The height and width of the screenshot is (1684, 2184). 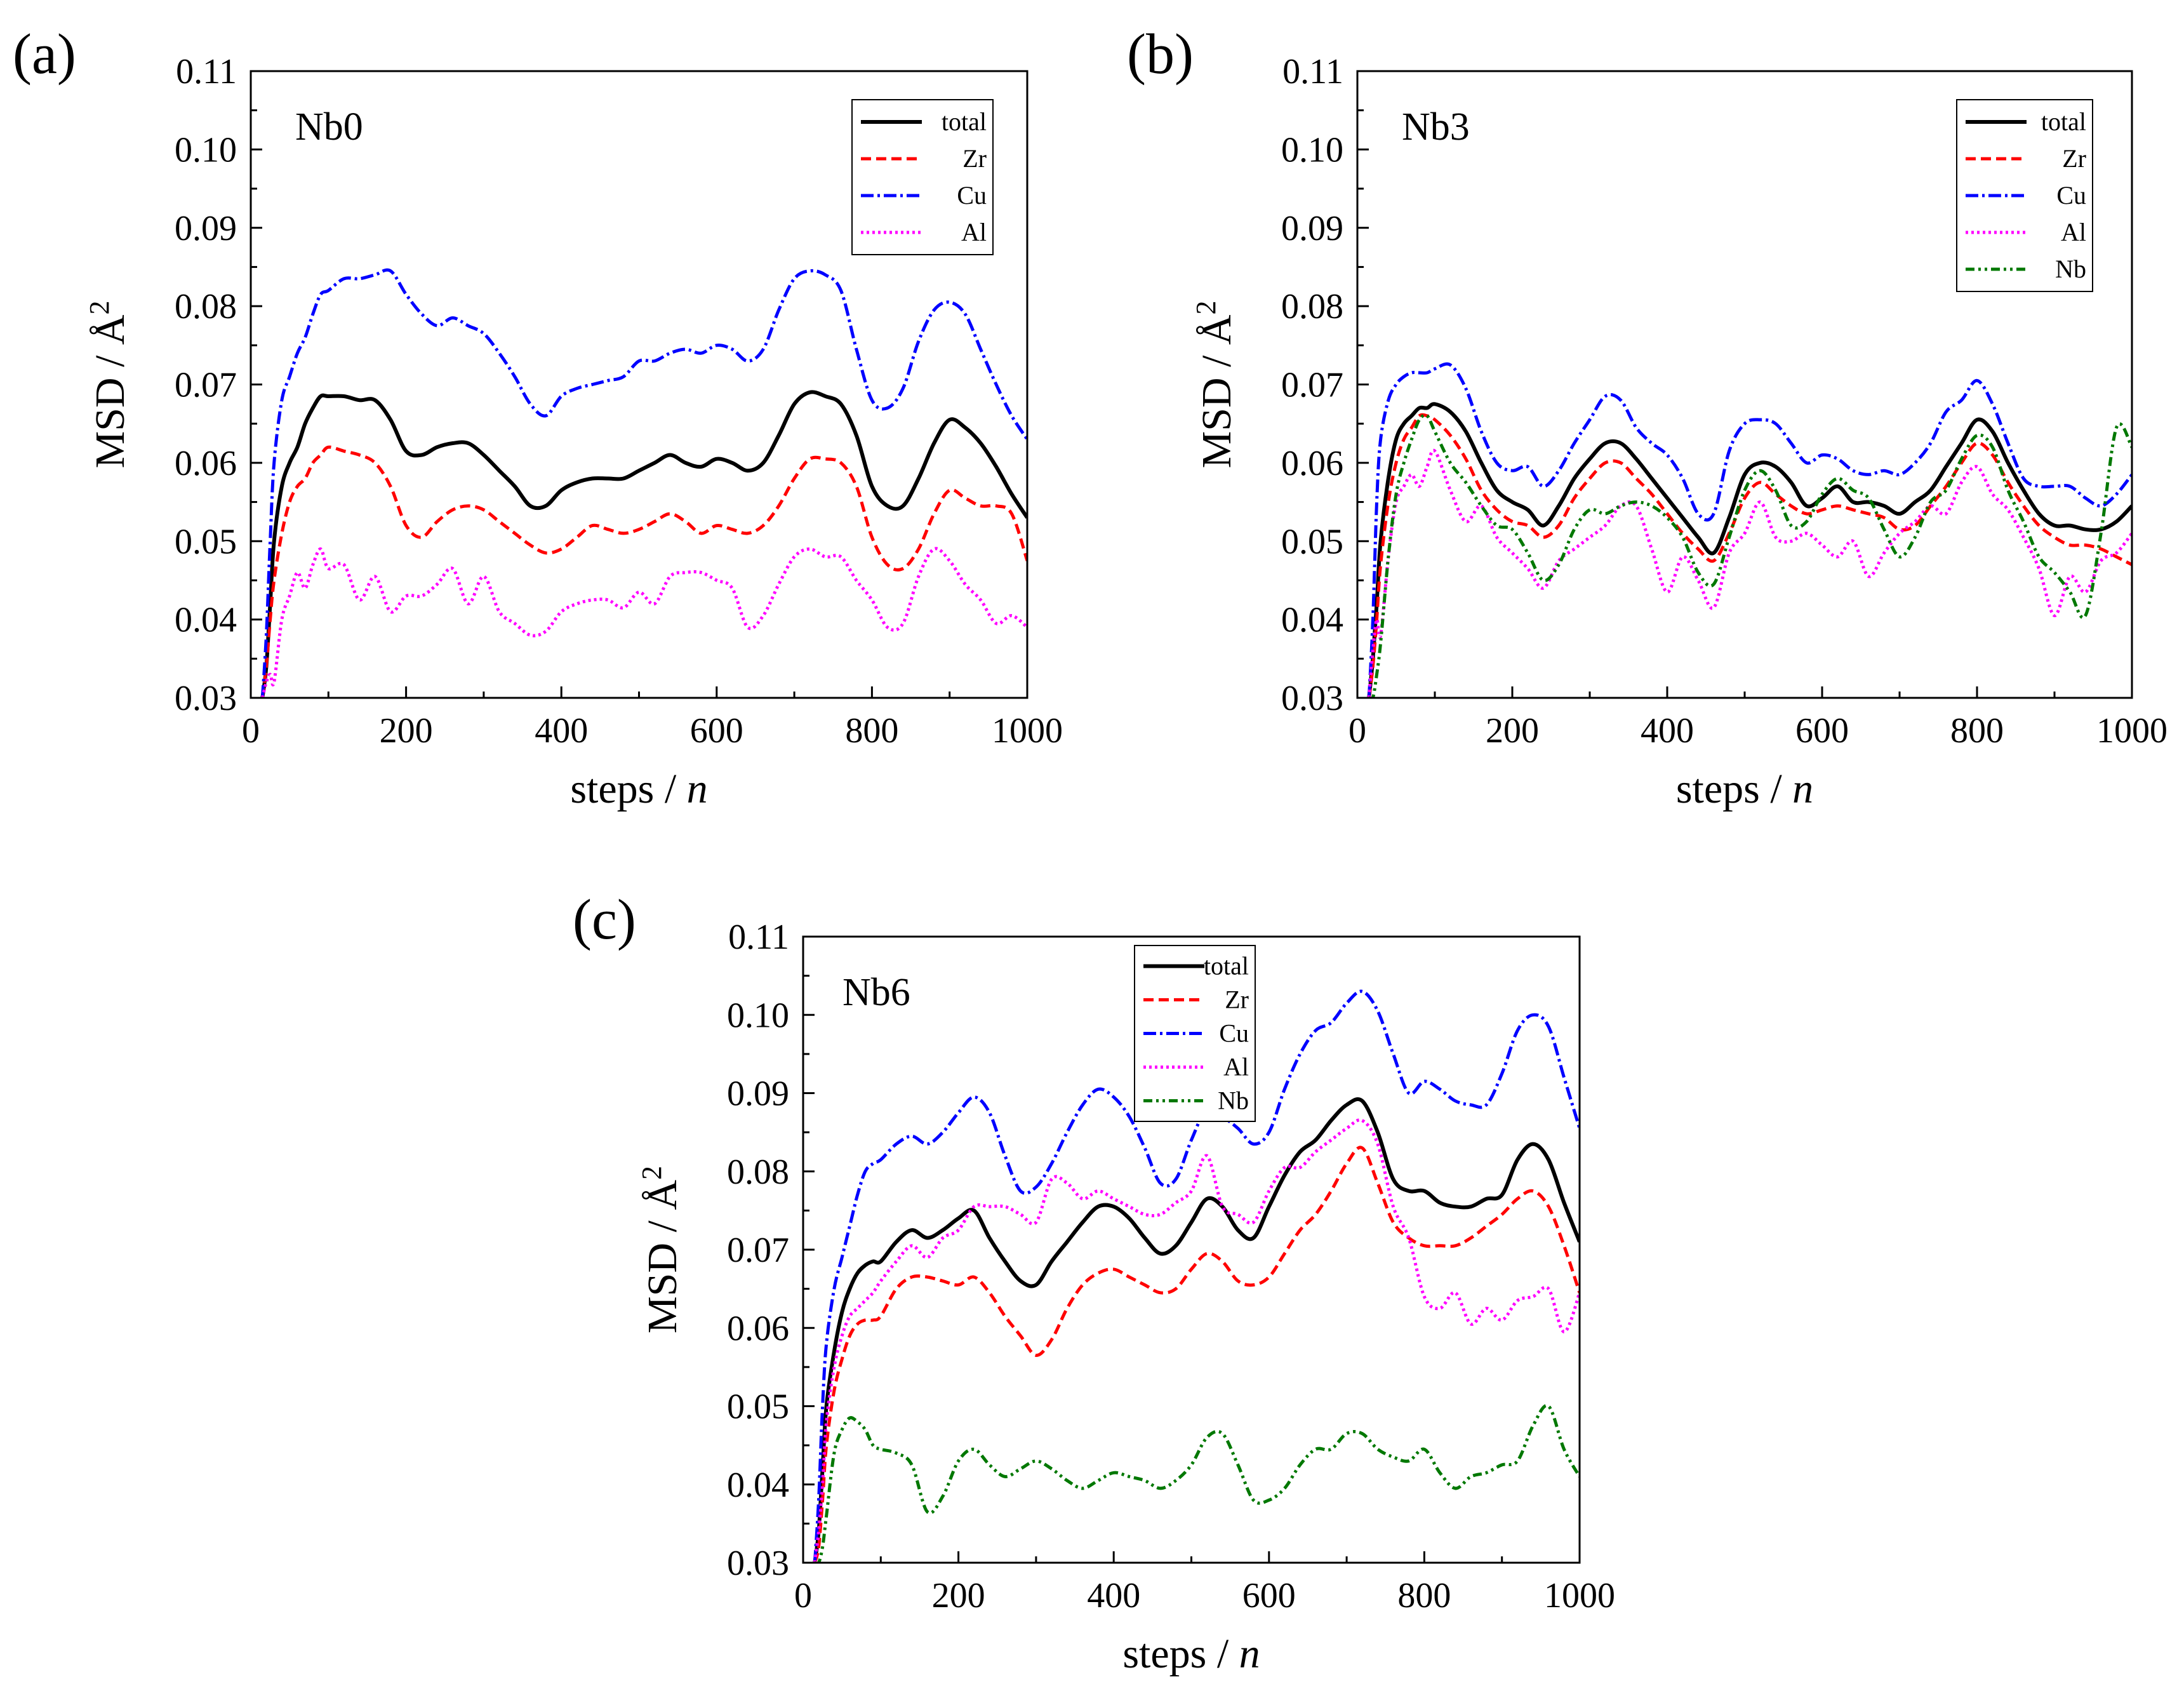 I want to click on panel-label: (a), so click(x=45, y=54).